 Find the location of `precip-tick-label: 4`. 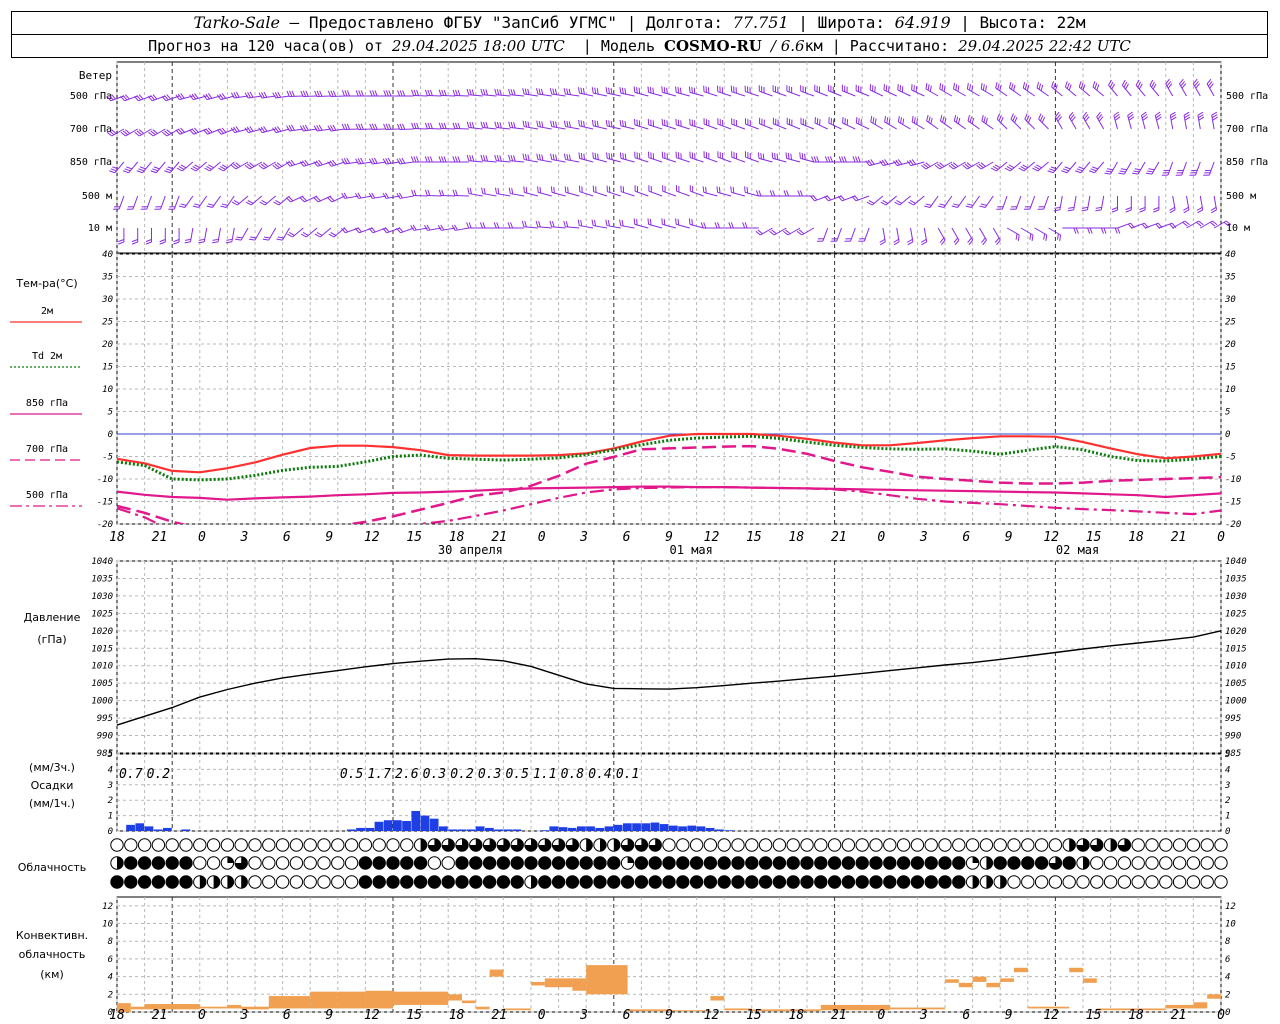

precip-tick-label: 4 is located at coordinates (1227, 770).